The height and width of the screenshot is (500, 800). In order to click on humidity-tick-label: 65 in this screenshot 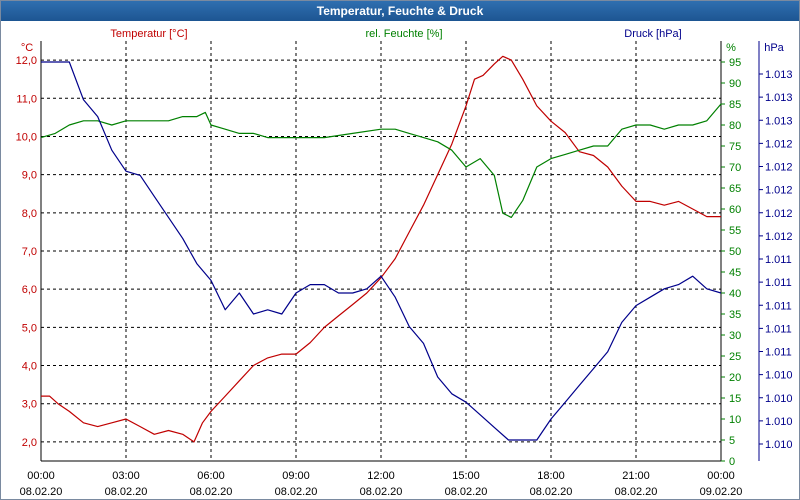, I will do `click(735, 189)`.